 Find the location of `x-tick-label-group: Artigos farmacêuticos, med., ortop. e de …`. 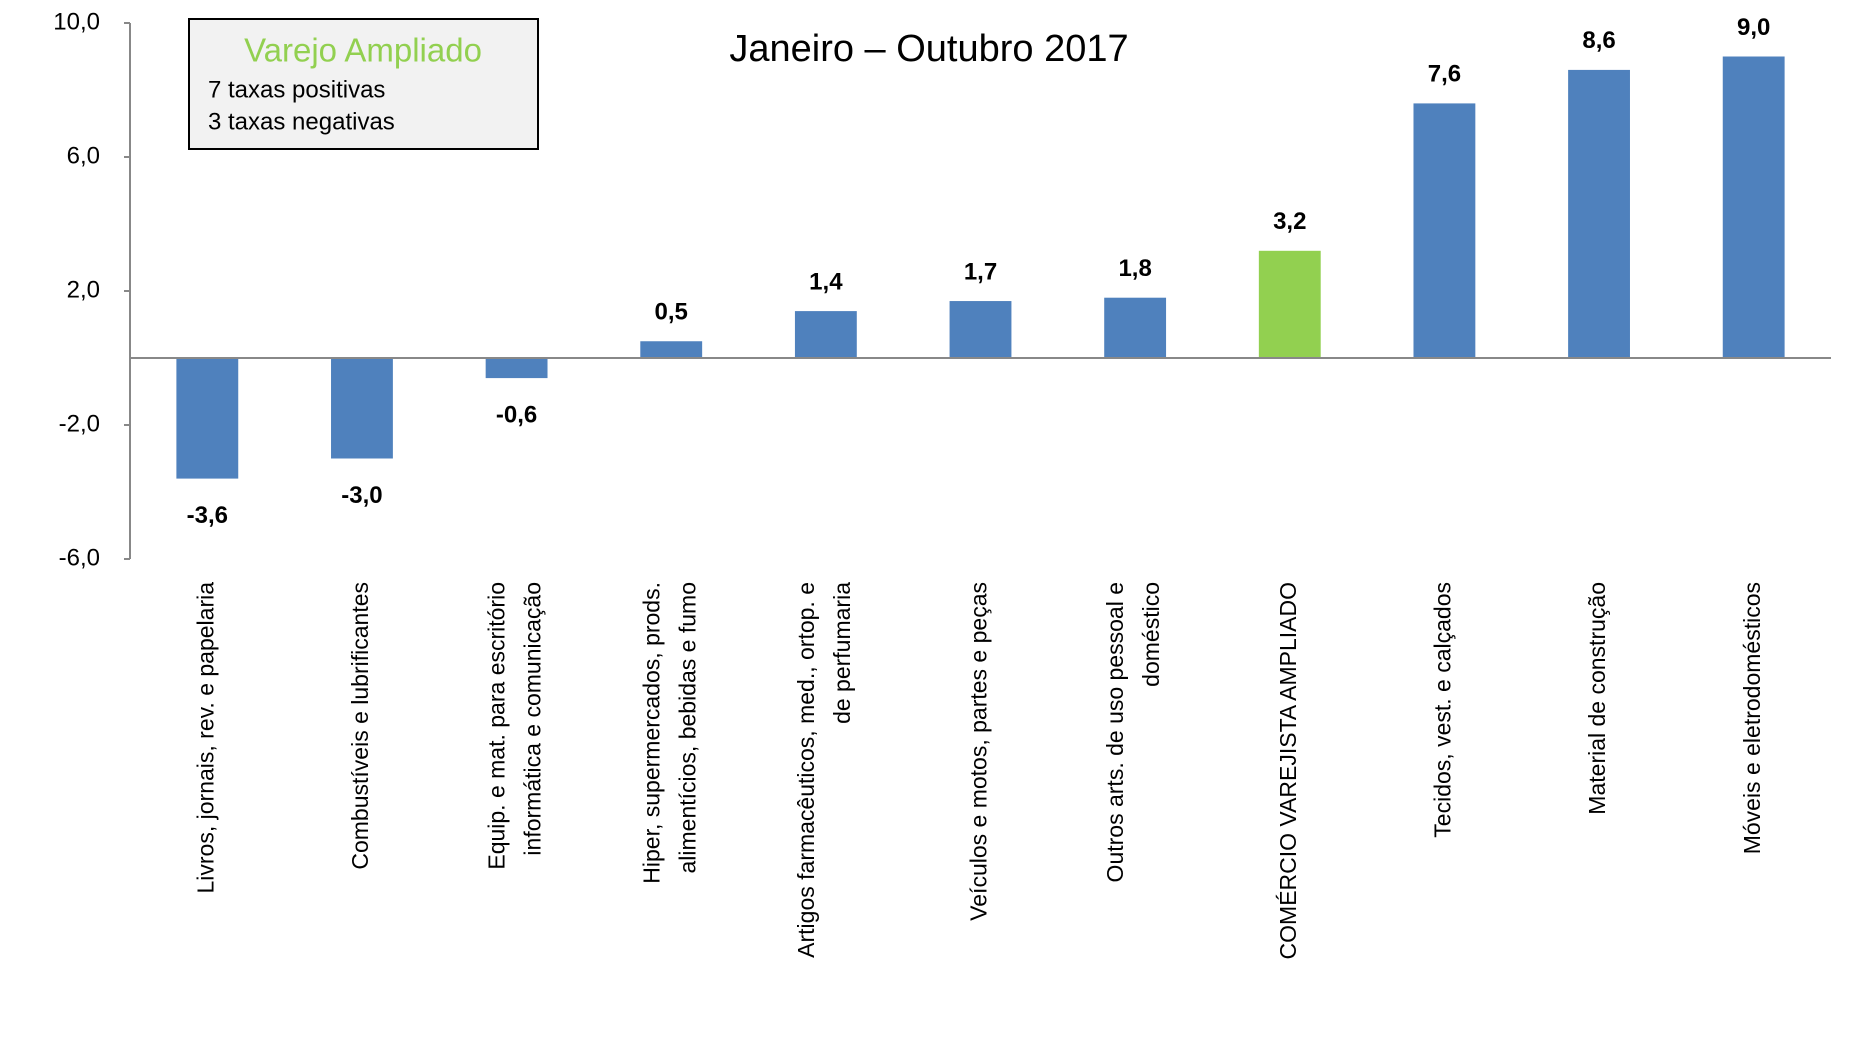

x-tick-label-group: Artigos farmacêuticos, med., ortop. e de … is located at coordinates (824, 770).